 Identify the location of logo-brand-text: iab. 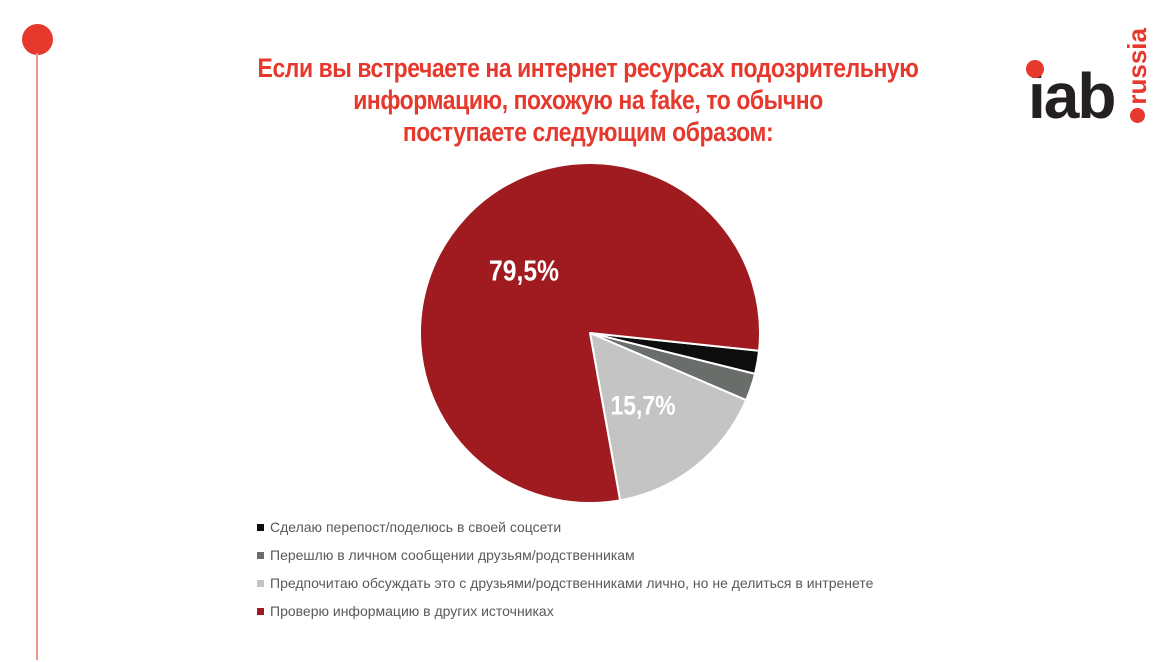
(1072, 96).